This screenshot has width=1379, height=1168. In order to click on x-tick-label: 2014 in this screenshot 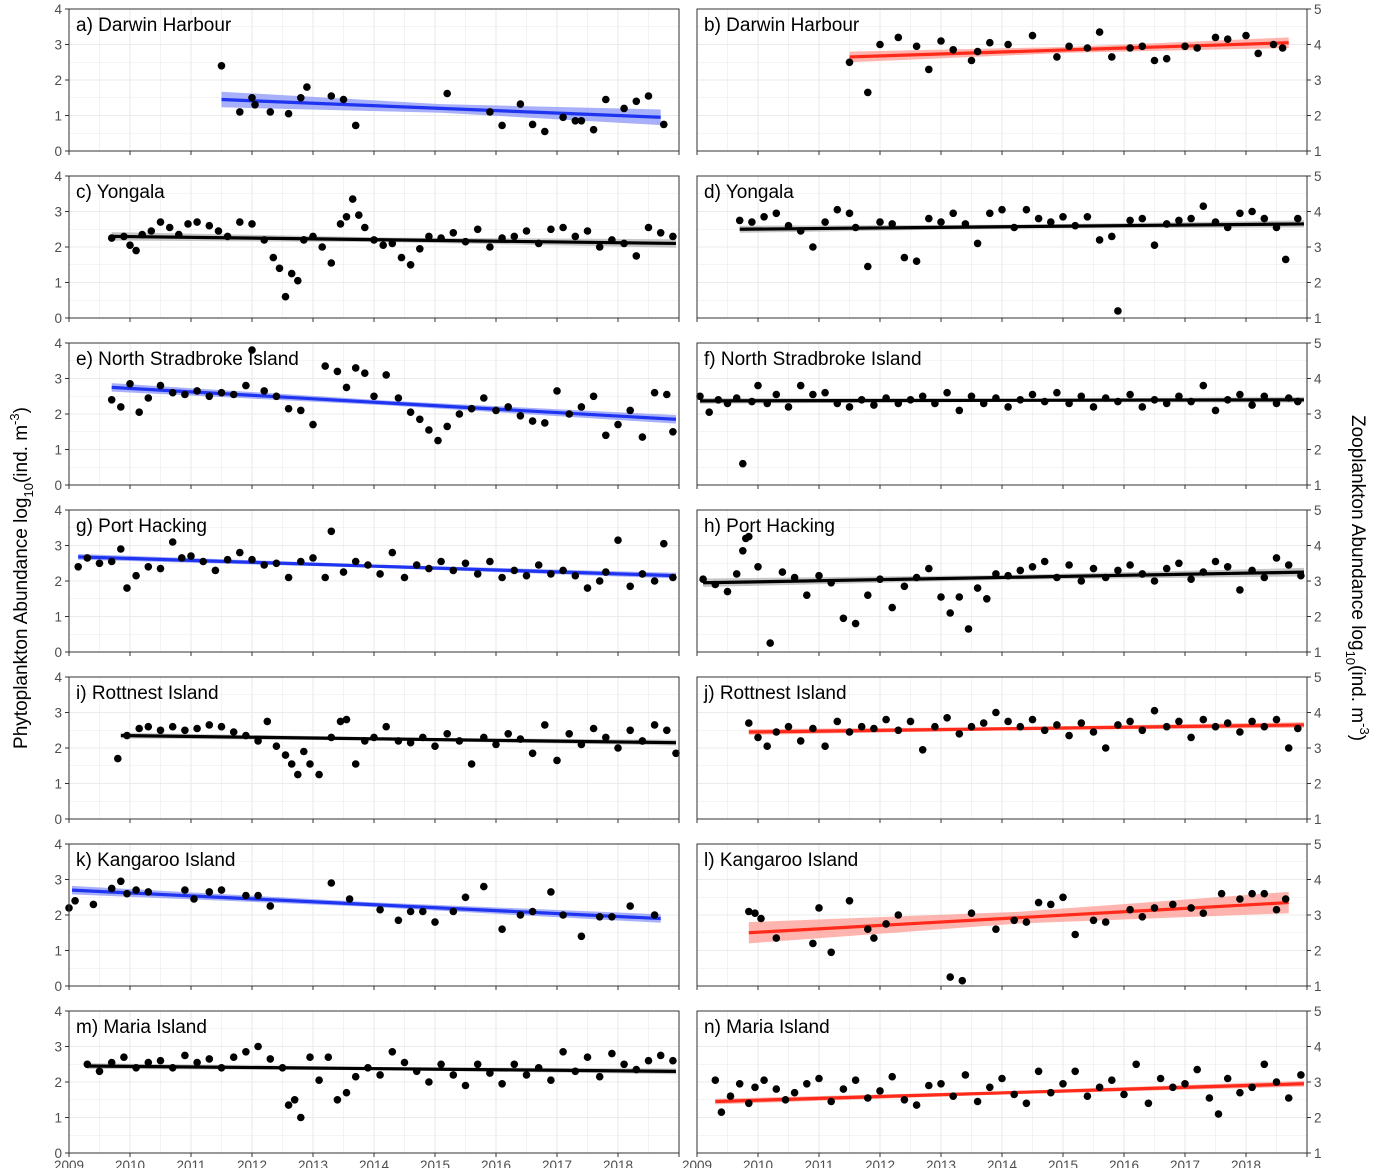, I will do `click(1002, 1163)`.